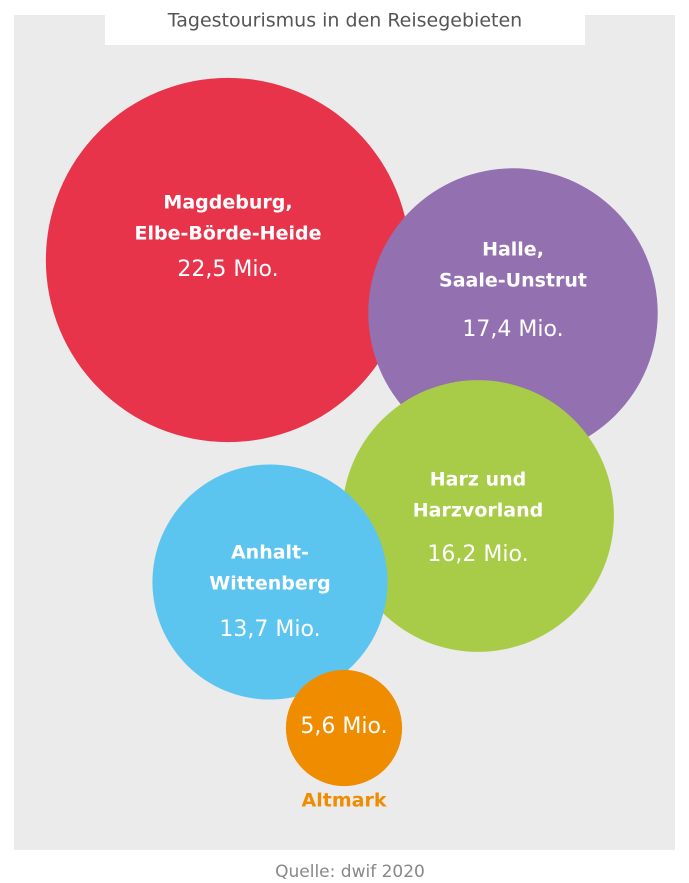 This screenshot has width=689, height=883. I want to click on title-box, so click(345, 22).